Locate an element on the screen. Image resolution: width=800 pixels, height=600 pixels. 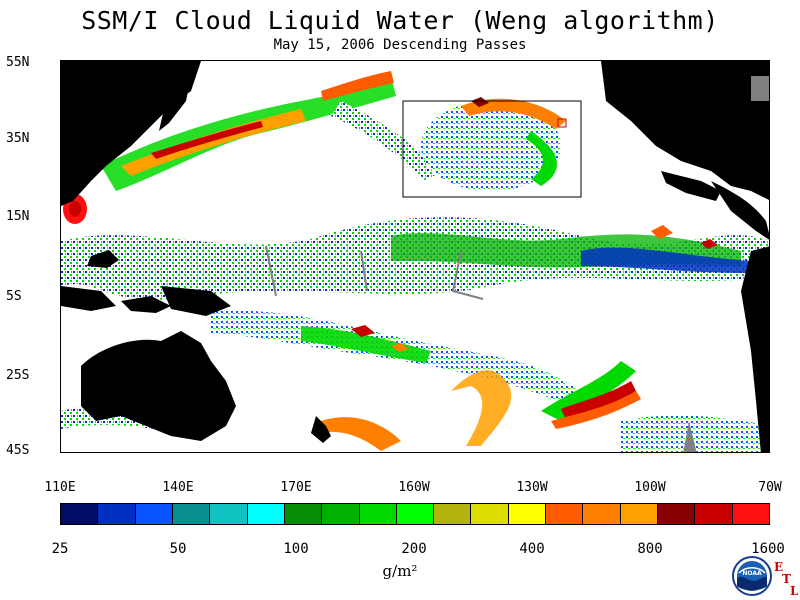
lon-label: 110E is located at coordinates (60, 487).